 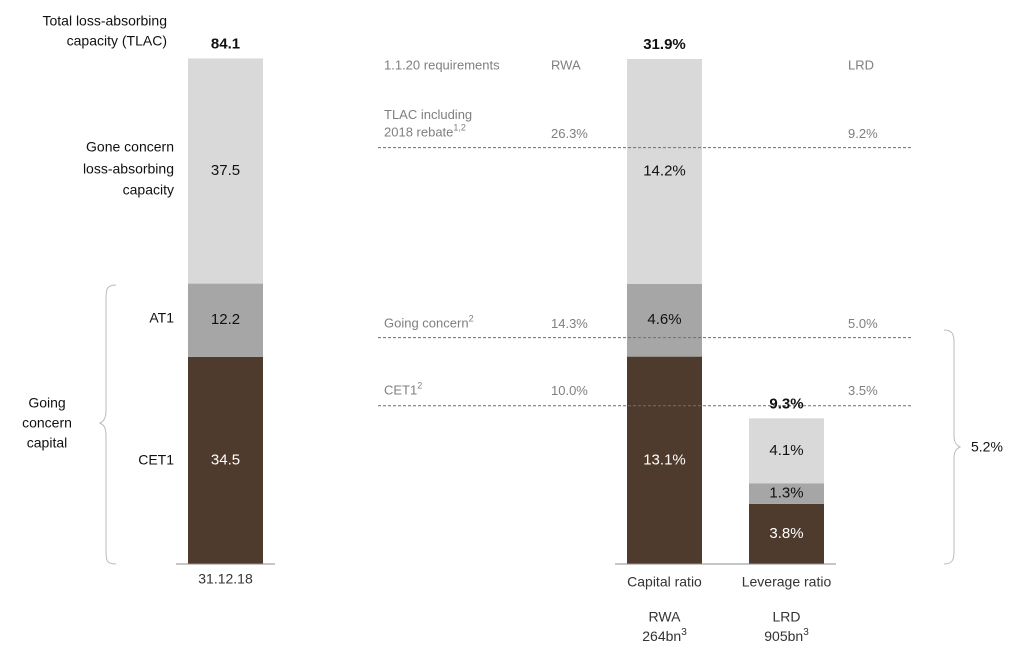 I want to click on tlac-bar-gone-concern-segment, so click(x=225, y=171).